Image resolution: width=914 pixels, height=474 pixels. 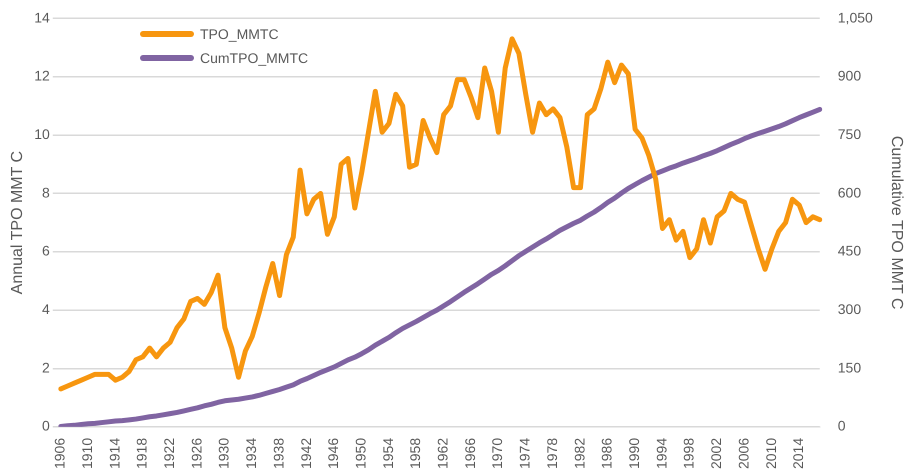 I want to click on y-axis-title: Annual TPO MMT C, so click(x=17, y=222).